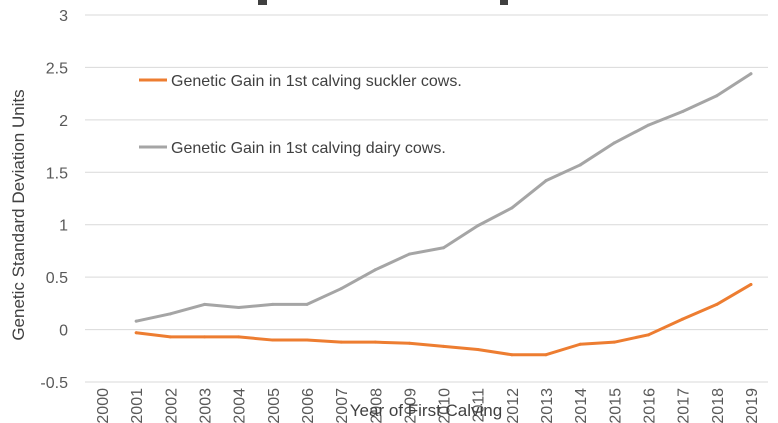  Describe the element at coordinates (383, 2) in the screenshot. I see `title-fragment` at that location.